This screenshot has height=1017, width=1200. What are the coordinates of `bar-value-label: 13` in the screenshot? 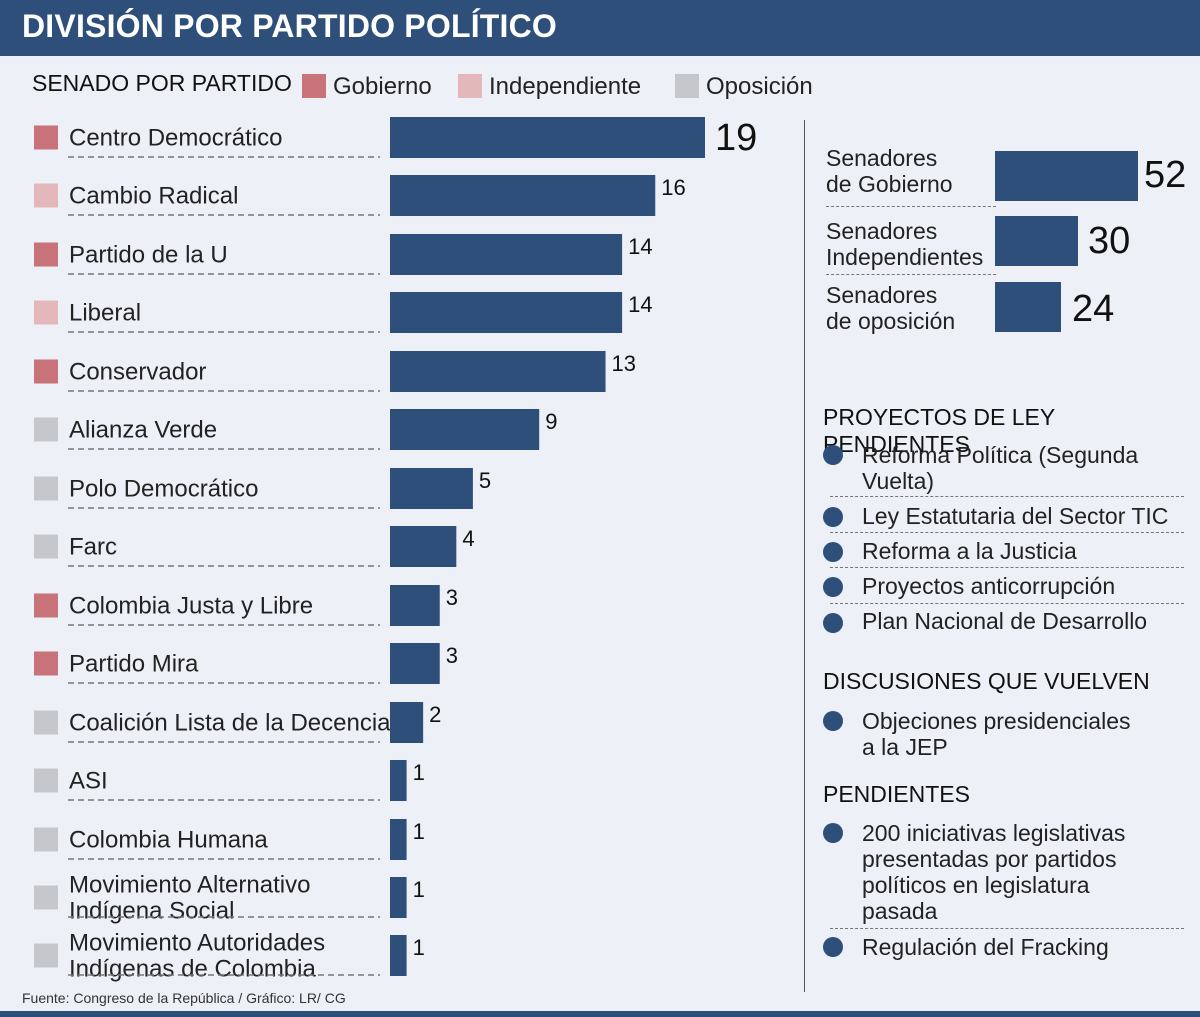 It's located at (624, 363).